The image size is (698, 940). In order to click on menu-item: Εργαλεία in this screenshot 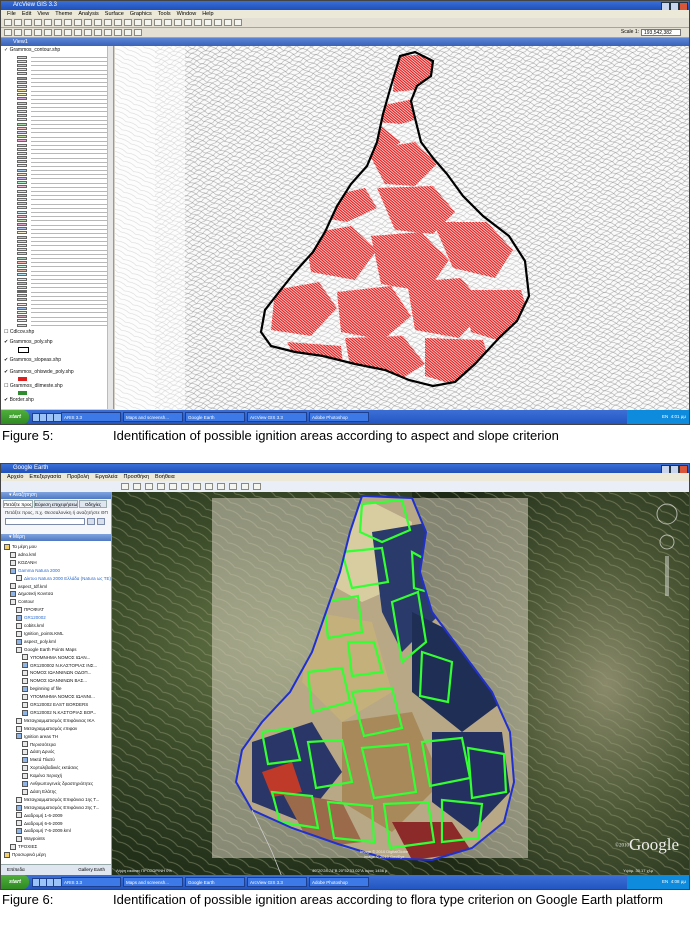, I will do `click(106, 477)`.